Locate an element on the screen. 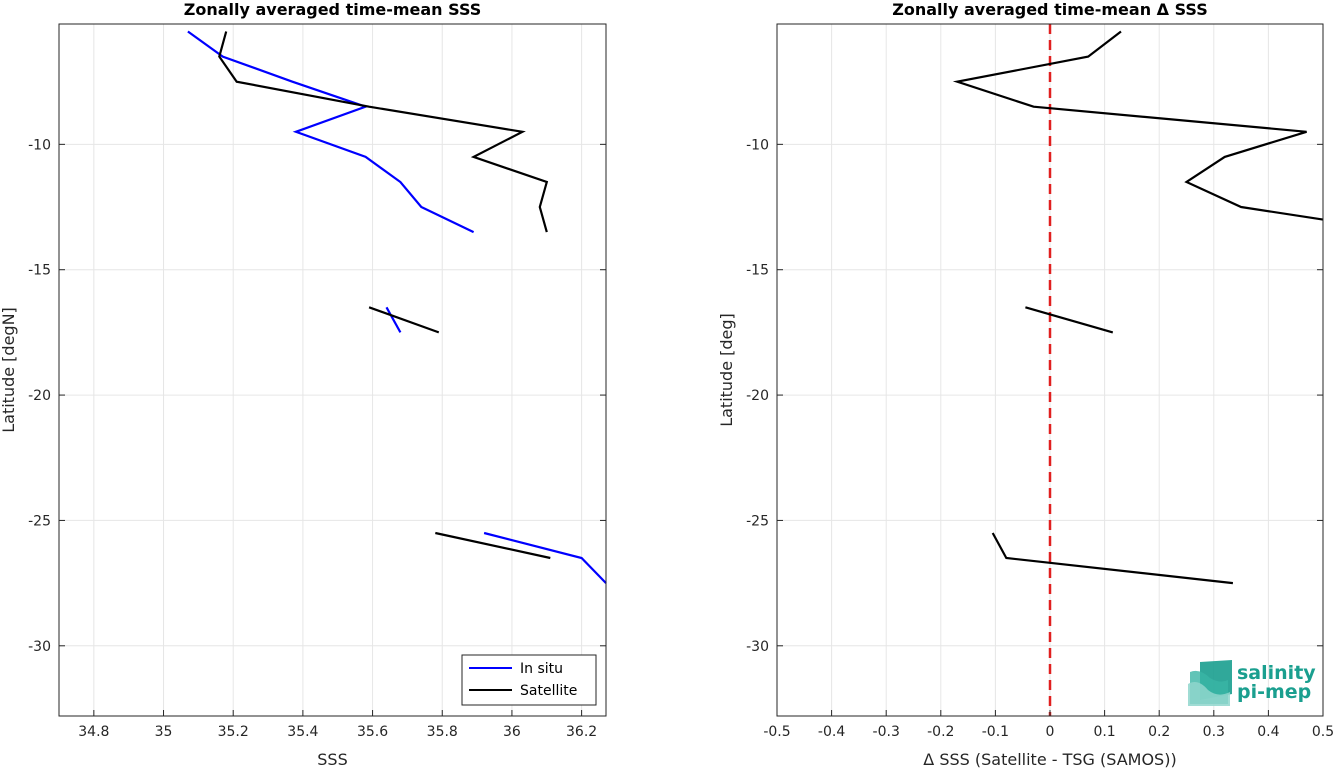  salinity-pi-mep-logo: salinity pi-mep is located at coordinates (1252, 683).